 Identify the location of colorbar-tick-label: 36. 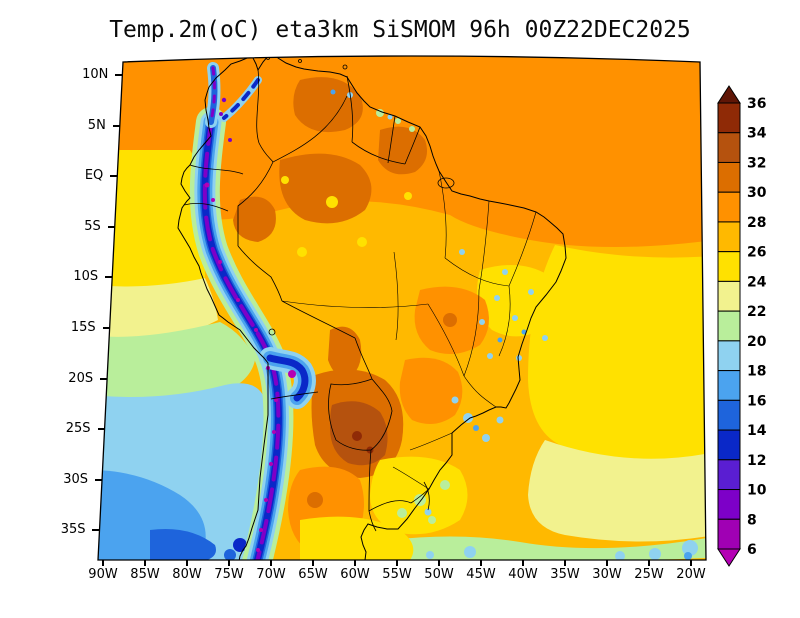
(756, 104).